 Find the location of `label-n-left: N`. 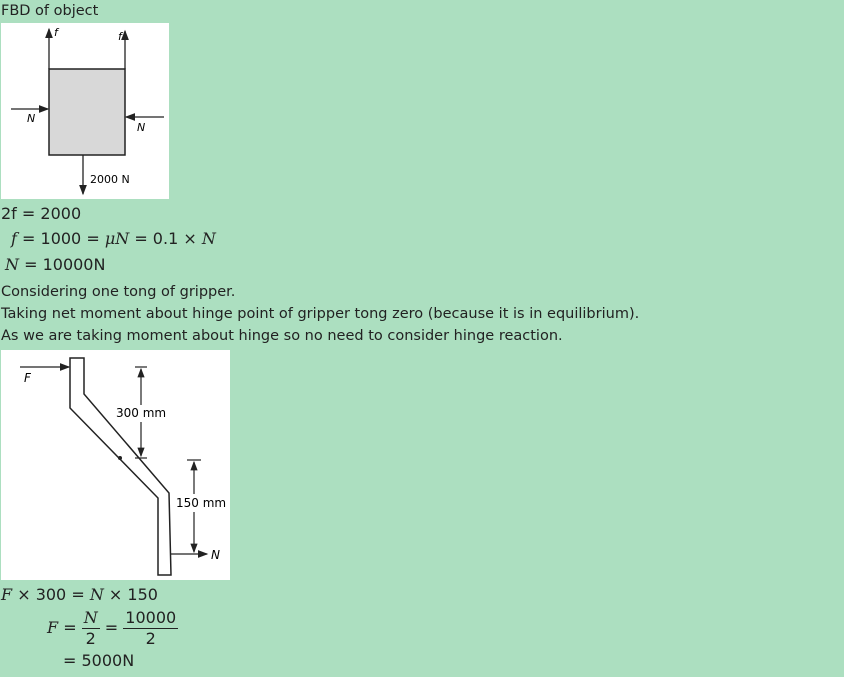

label-n-left: N is located at coordinates (31, 118).